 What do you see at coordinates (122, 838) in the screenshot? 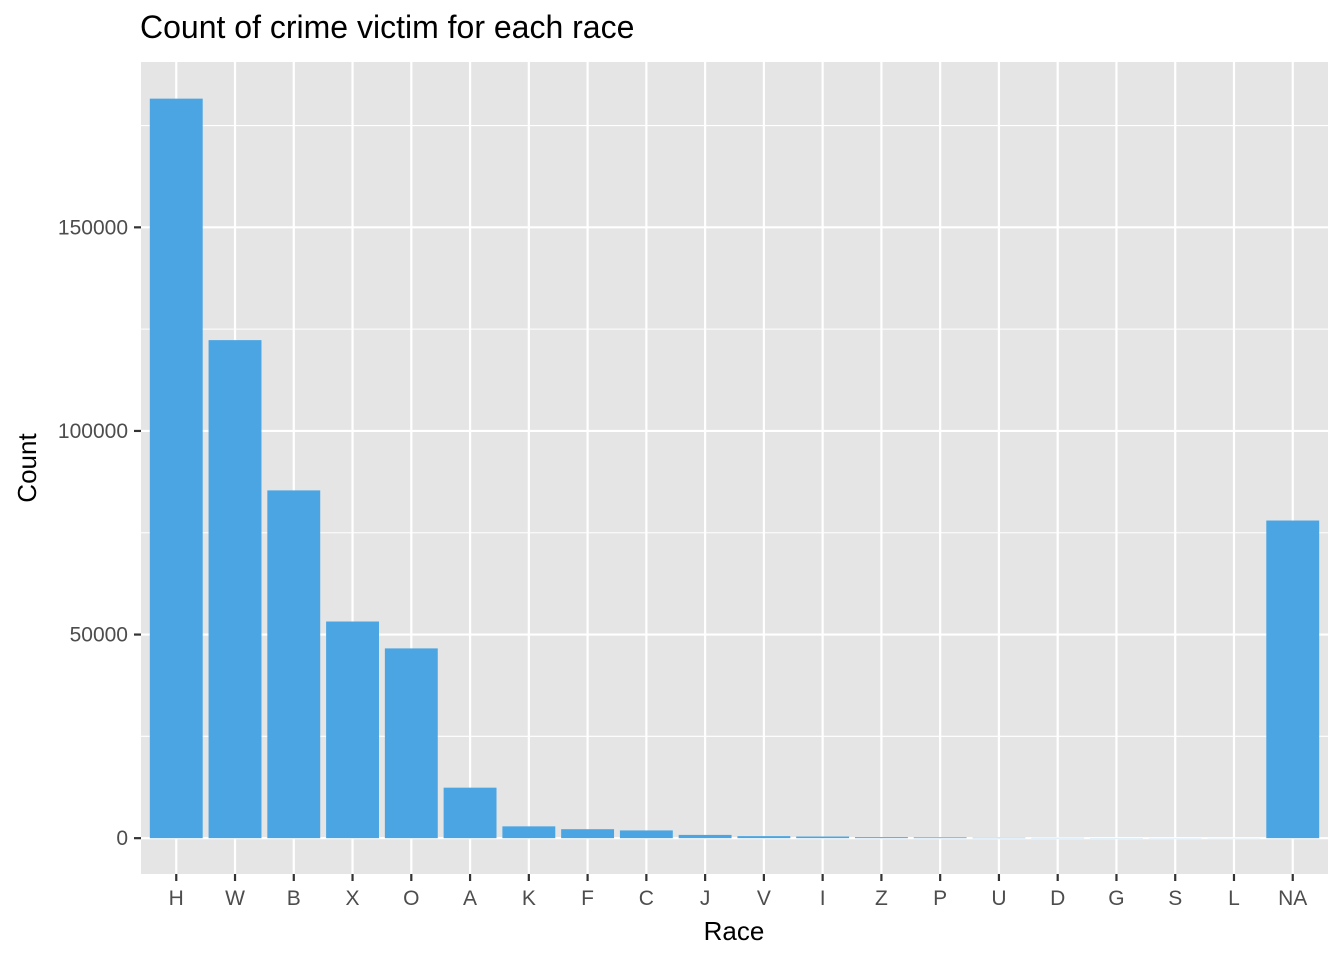
I see `y-tick-label: 0` at bounding box center [122, 838].